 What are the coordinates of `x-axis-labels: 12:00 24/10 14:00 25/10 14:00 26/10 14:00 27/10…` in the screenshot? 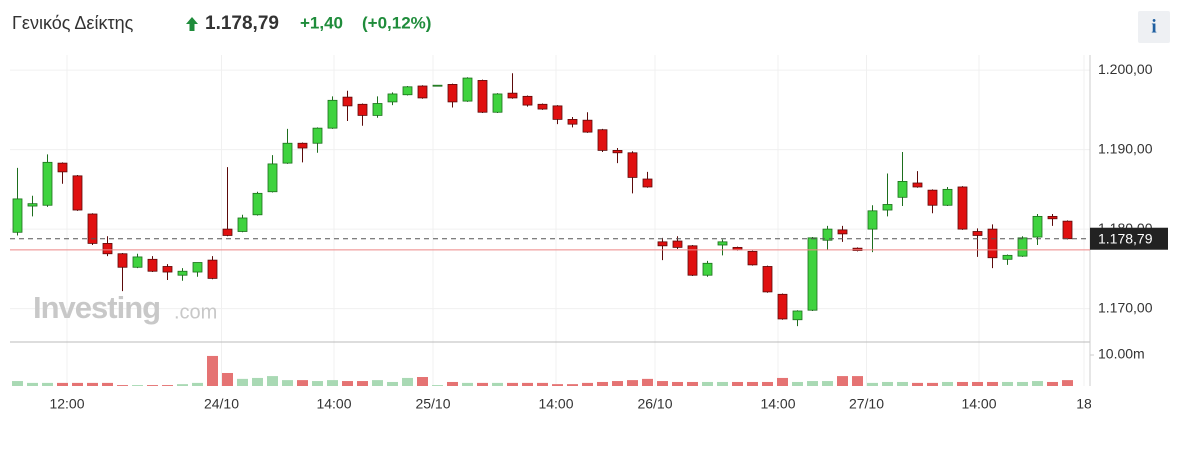 It's located at (570, 404).